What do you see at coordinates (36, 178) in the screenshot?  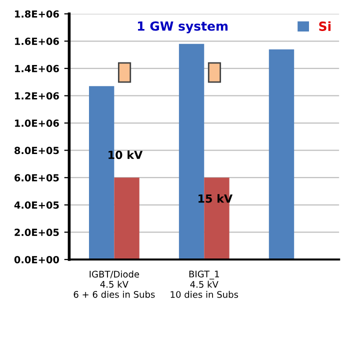 I see `y-tick-label: 6.0E+05` at bounding box center [36, 178].